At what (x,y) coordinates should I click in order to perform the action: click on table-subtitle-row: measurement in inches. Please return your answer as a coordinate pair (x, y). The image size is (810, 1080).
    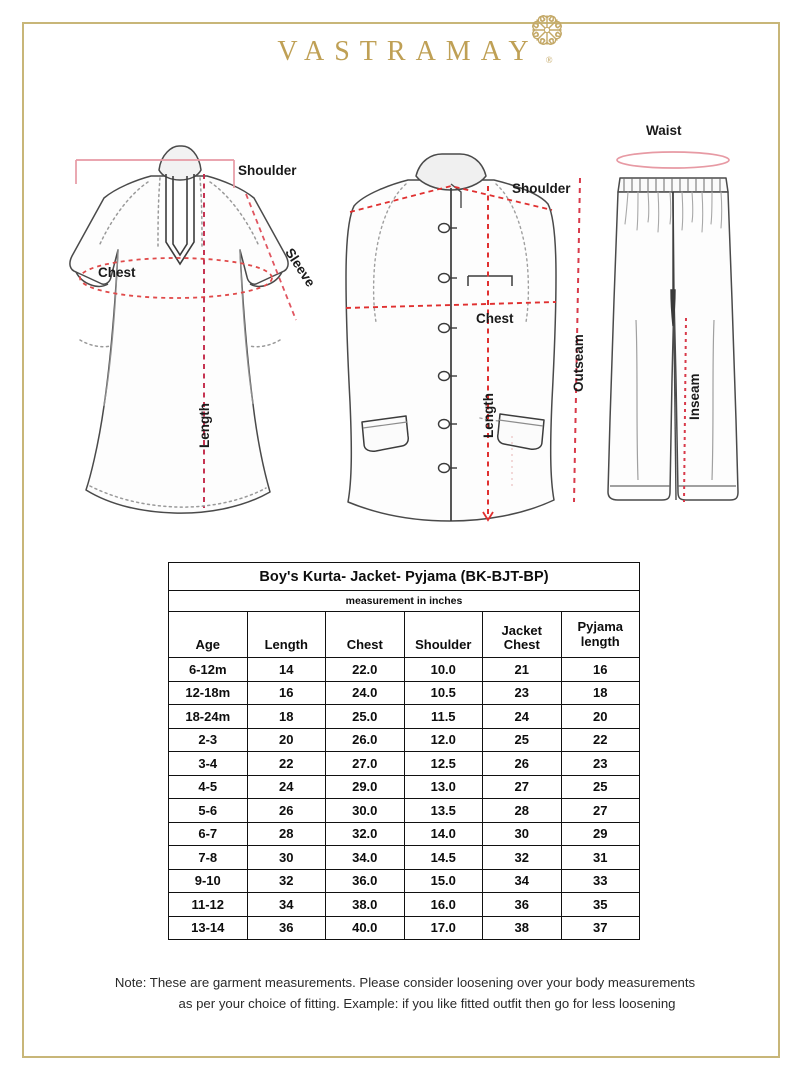
    Looking at the image, I should click on (404, 601).